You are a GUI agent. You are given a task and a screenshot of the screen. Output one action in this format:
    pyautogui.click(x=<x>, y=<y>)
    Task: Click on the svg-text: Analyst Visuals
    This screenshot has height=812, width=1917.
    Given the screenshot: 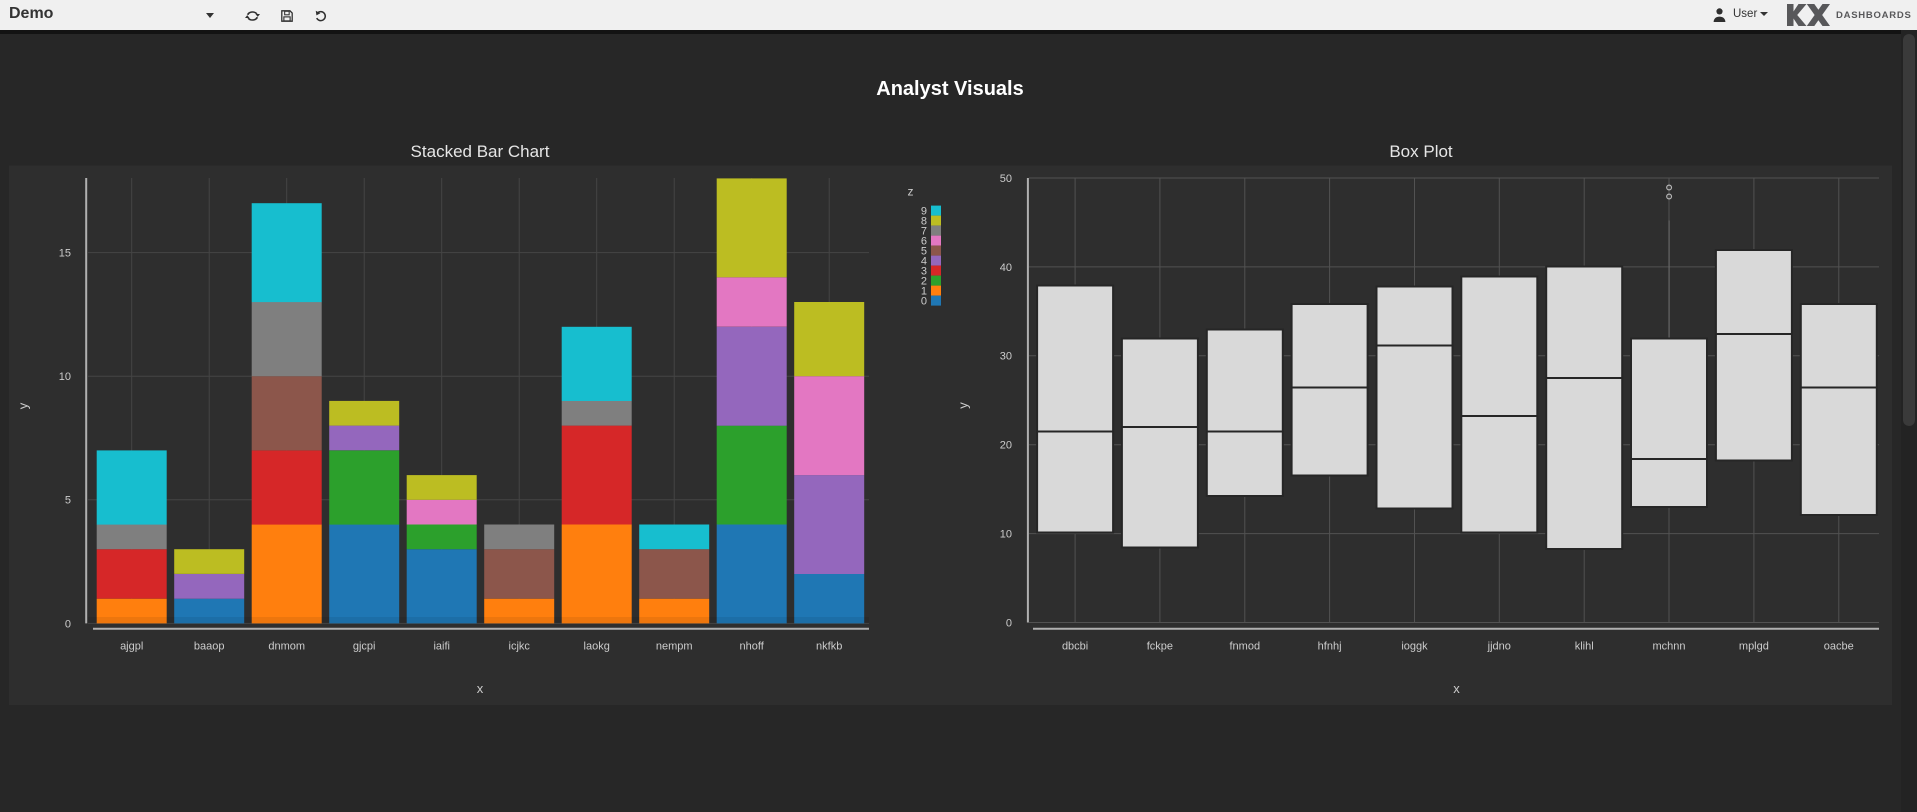 What is the action you would take?
    pyautogui.click(x=949, y=89)
    